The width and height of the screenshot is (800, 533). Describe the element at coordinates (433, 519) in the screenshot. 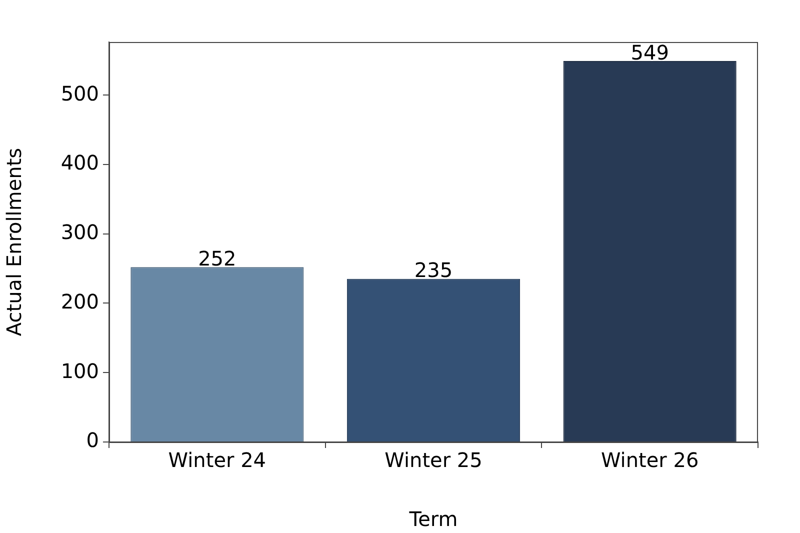

I see `x-axis-title: Term` at that location.